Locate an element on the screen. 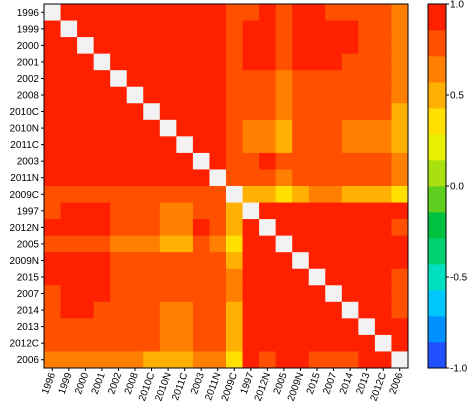 This screenshot has height=410, width=474. row-label: 2014 is located at coordinates (28, 311).